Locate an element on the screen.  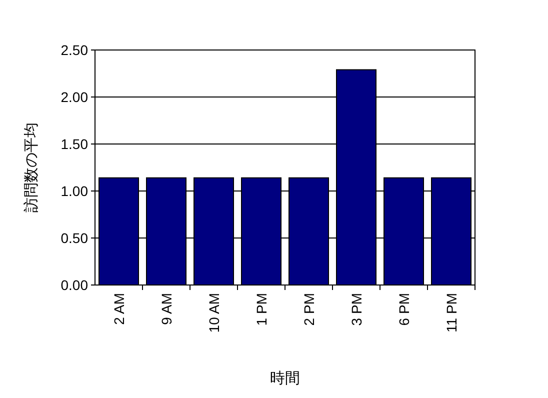
y-tick-label: 0.50 is located at coordinates (74, 238).